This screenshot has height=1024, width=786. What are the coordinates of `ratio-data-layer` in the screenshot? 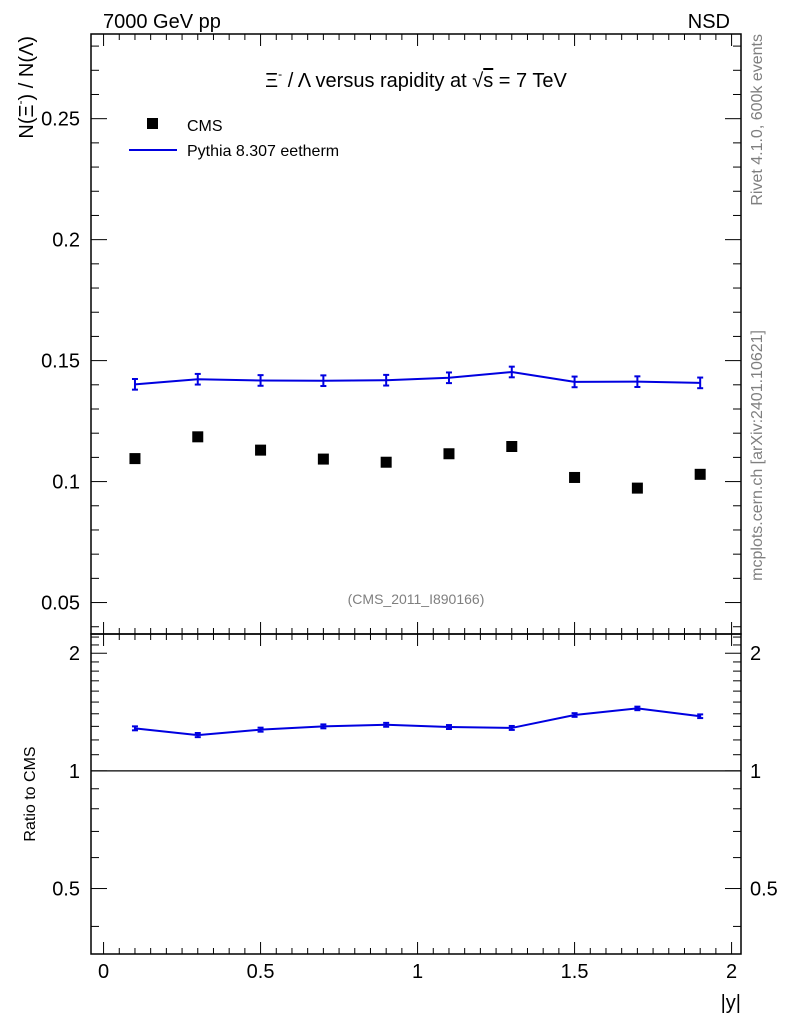 It's located at (416, 738).